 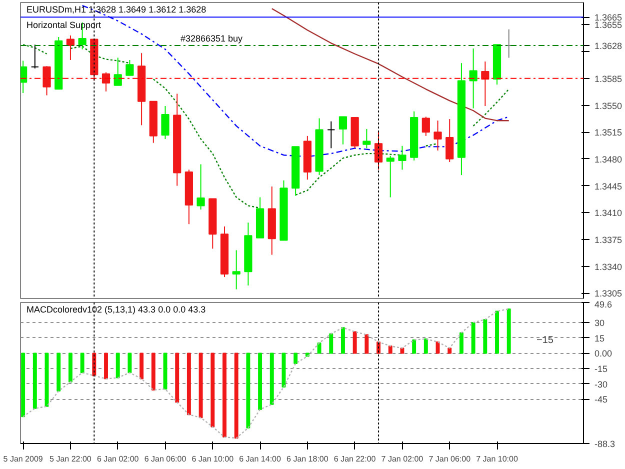 What do you see at coordinates (450, 459) in the screenshot?
I see `x-tick-label: 7 Jan 06:00` at bounding box center [450, 459].